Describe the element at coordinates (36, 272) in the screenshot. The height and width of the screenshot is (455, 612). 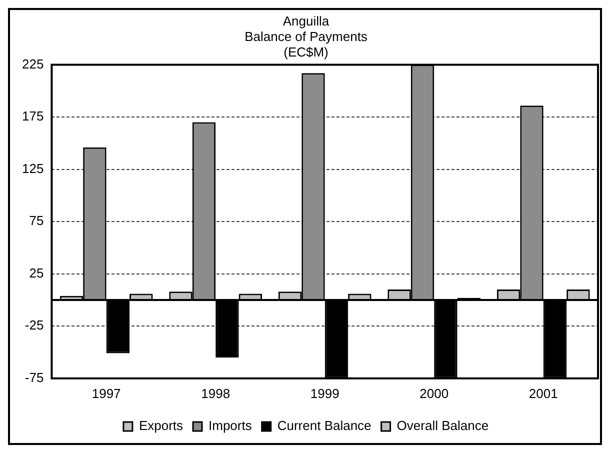
I see `y-tick-label: 25` at that location.